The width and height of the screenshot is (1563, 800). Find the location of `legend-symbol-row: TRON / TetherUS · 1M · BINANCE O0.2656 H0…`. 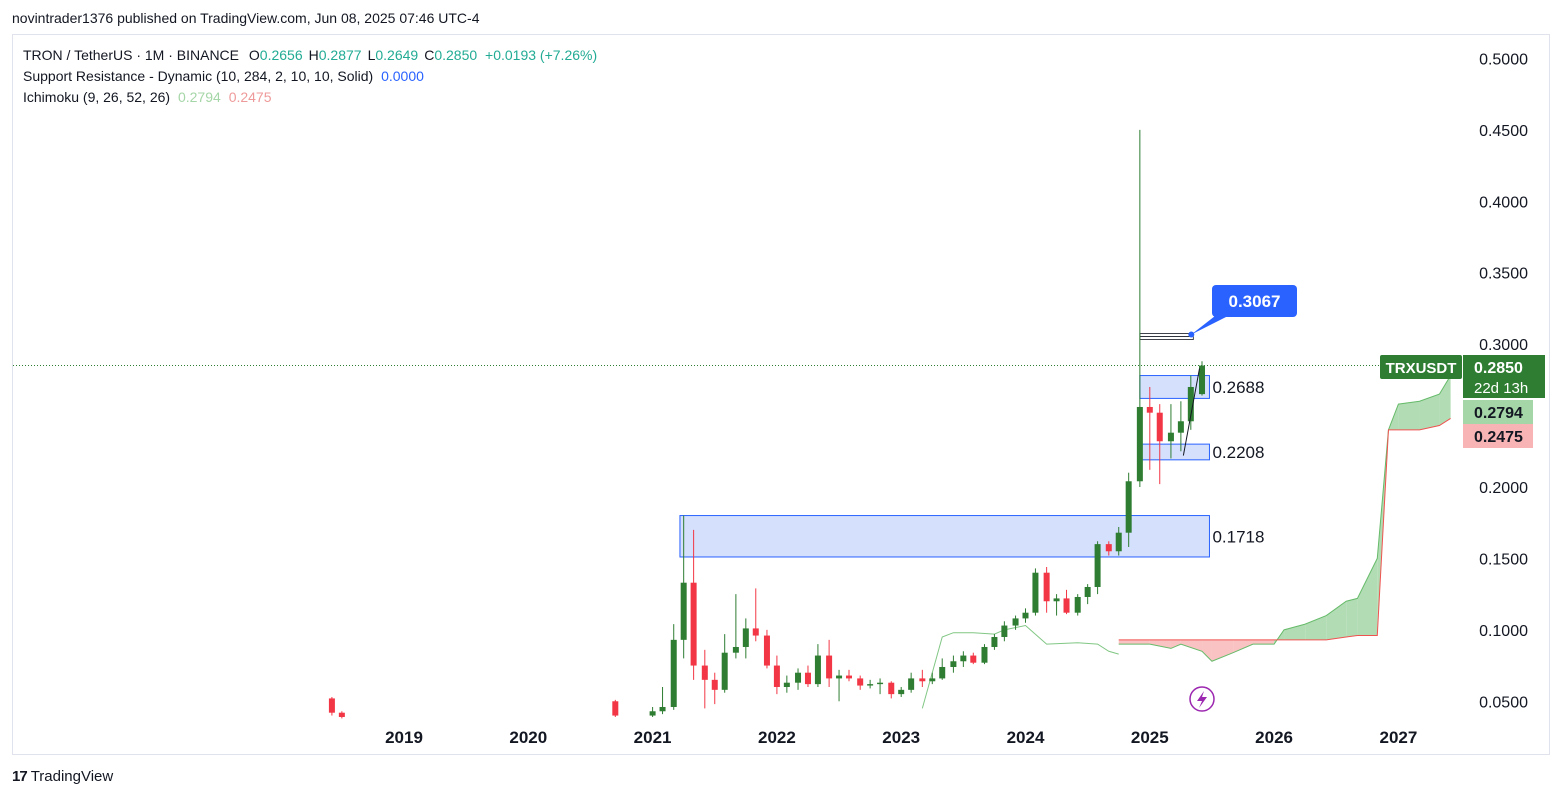

legend-symbol-row: TRON / TetherUS · 1M · BINANCE O0.2656 H0… is located at coordinates (310, 55).